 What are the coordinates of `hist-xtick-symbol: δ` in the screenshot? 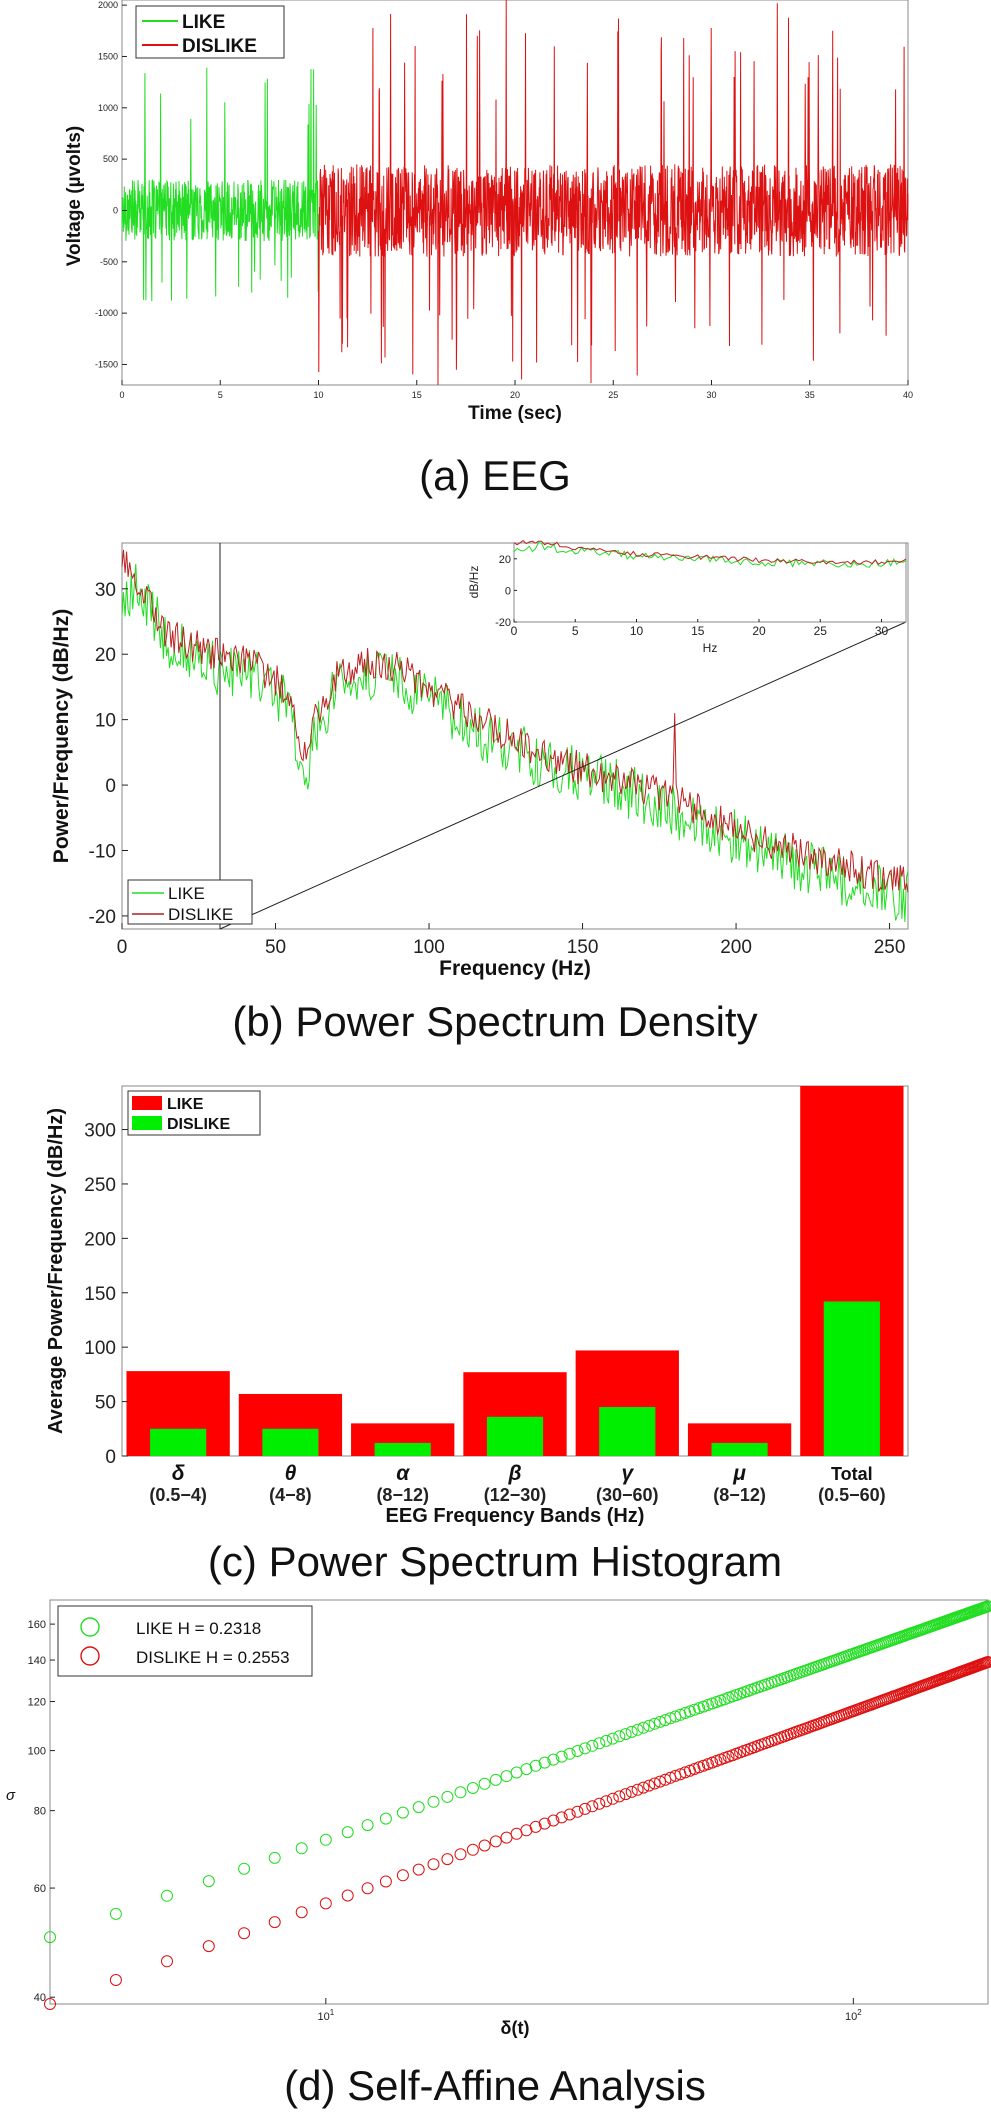 It's located at (178, 1473).